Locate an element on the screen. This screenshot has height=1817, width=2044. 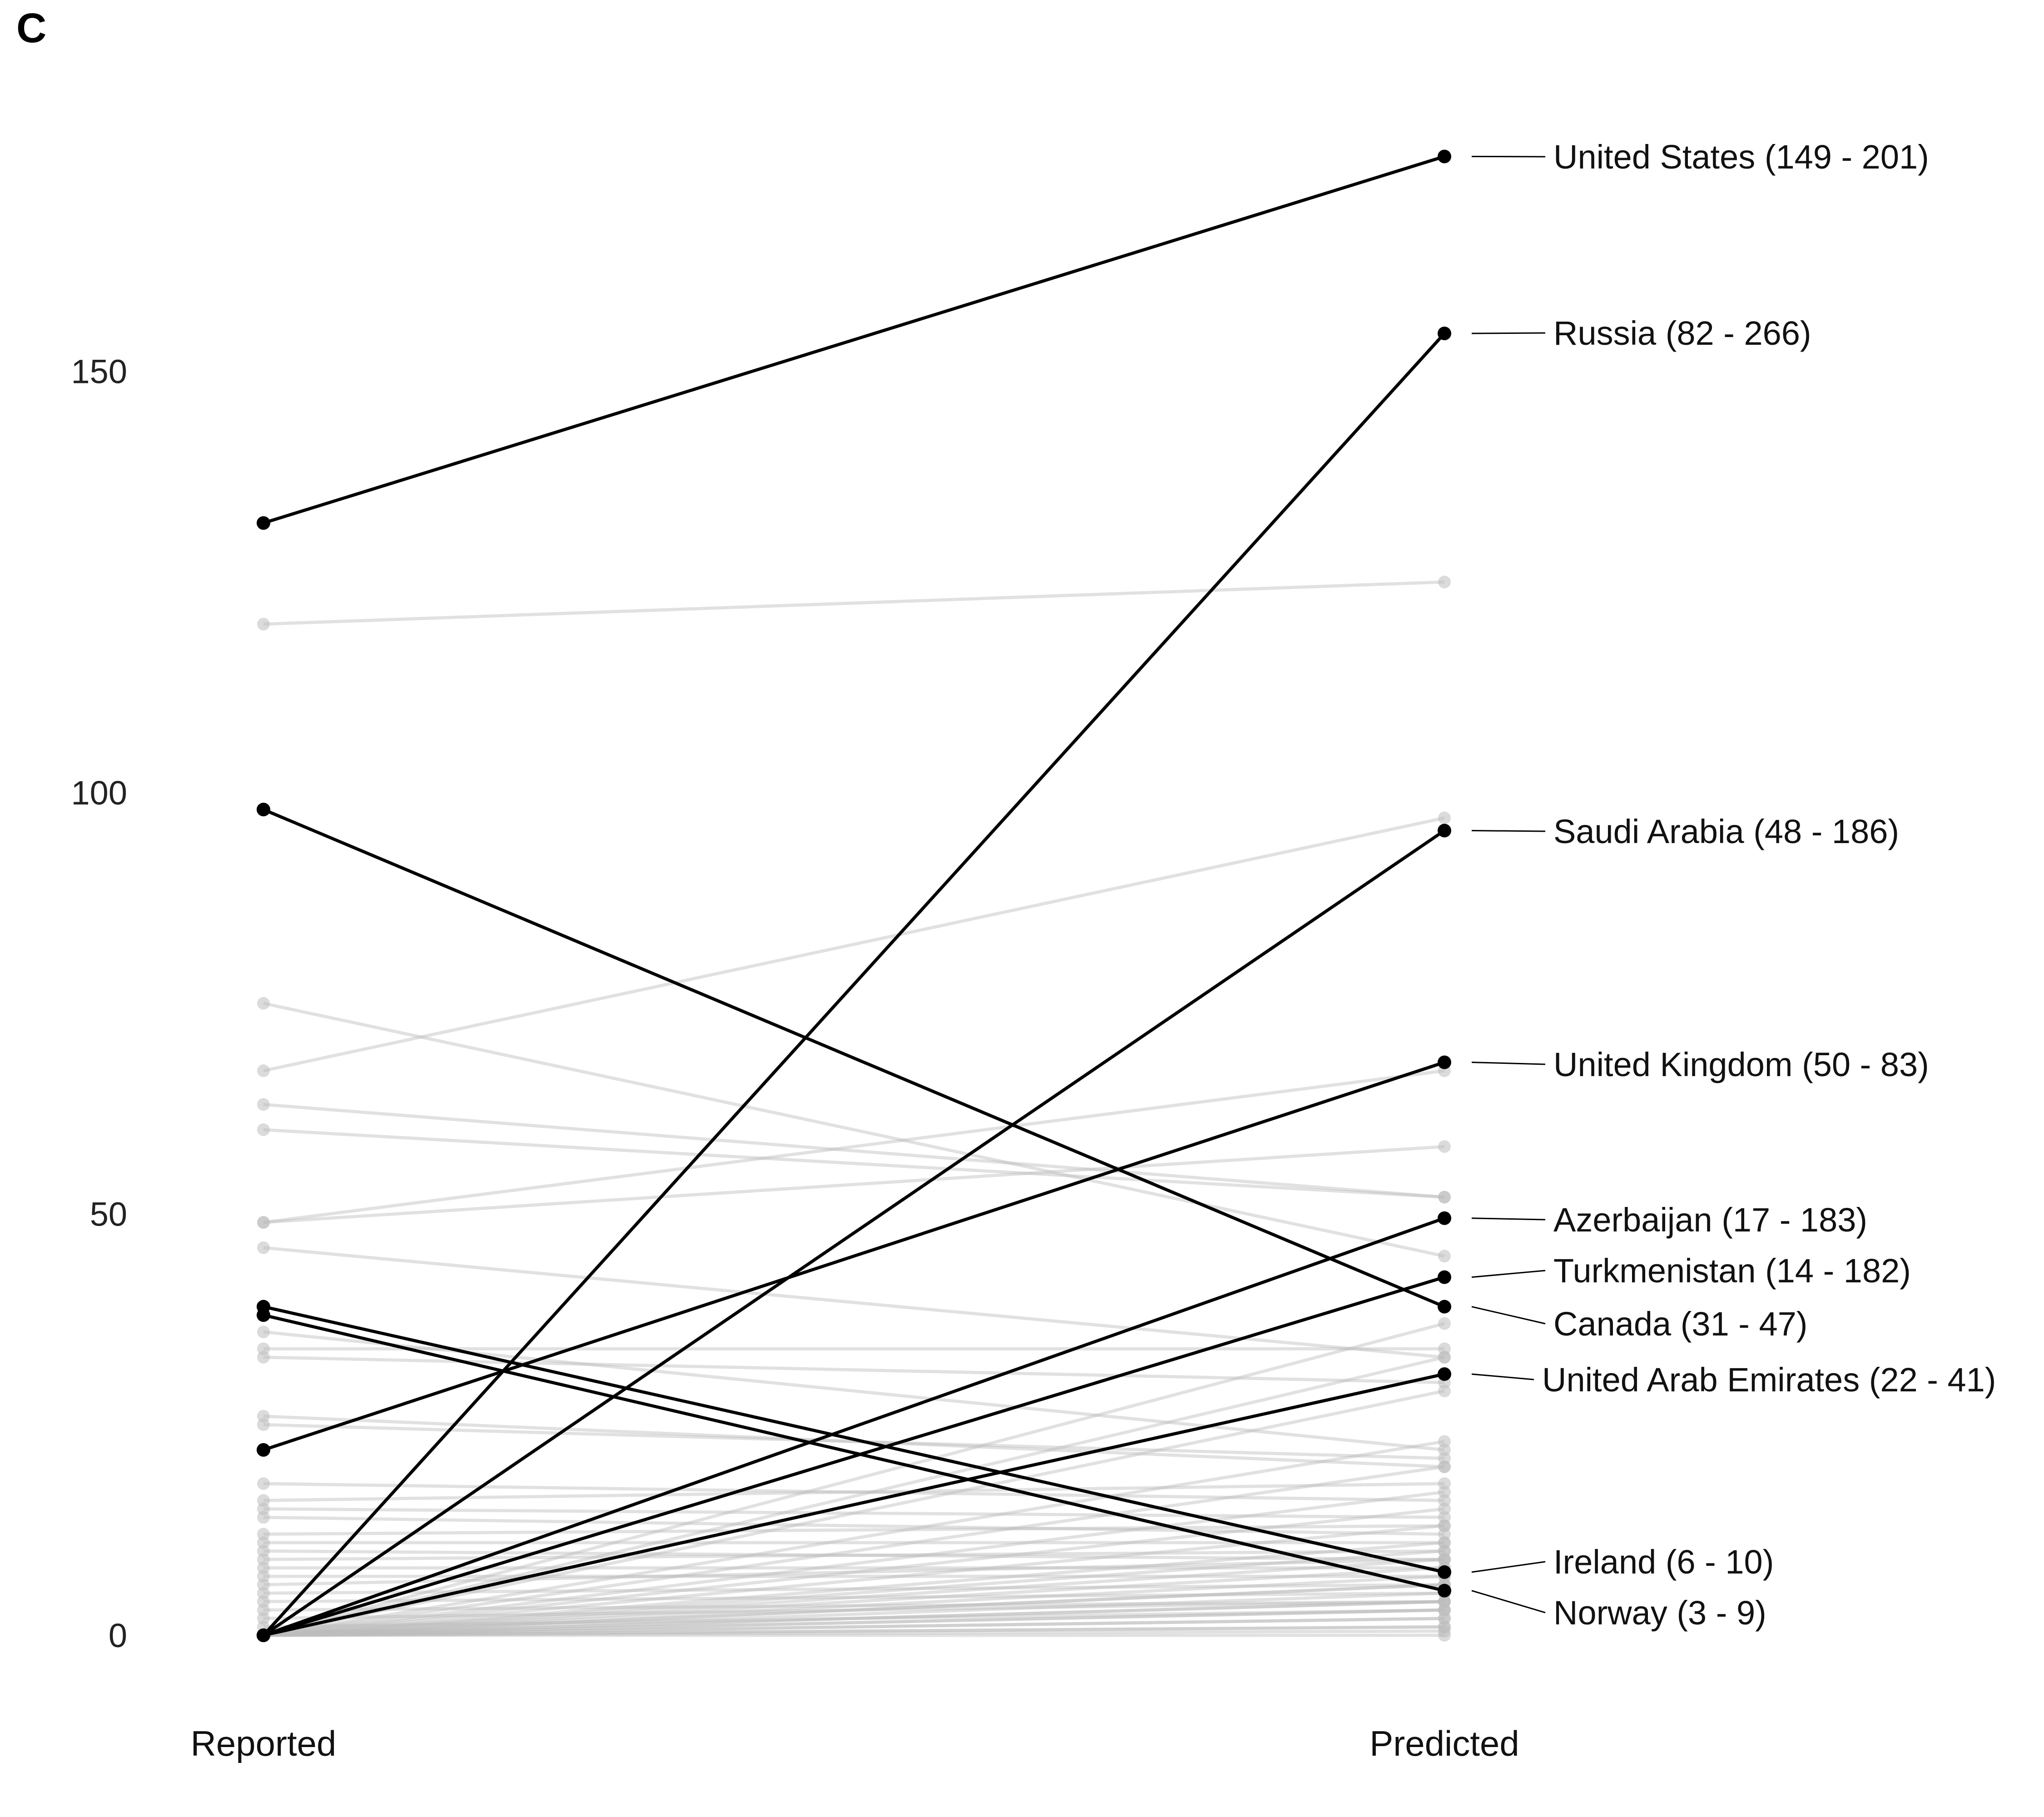
series-united-kingdom is located at coordinates (854, 1256).